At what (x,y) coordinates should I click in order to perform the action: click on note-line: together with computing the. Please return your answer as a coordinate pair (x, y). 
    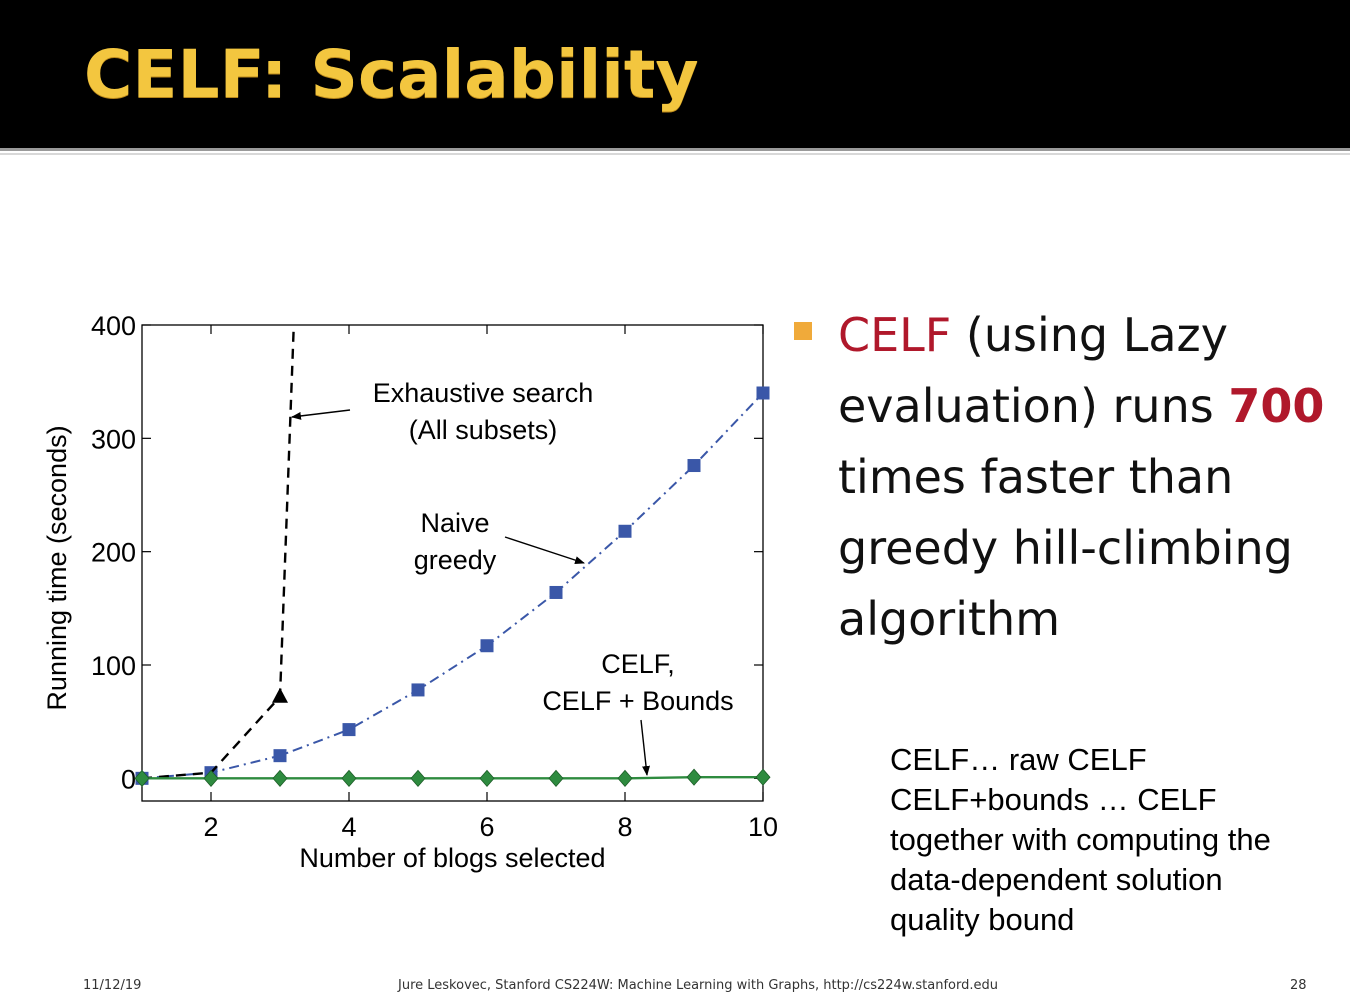
    Looking at the image, I should click on (1080, 839).